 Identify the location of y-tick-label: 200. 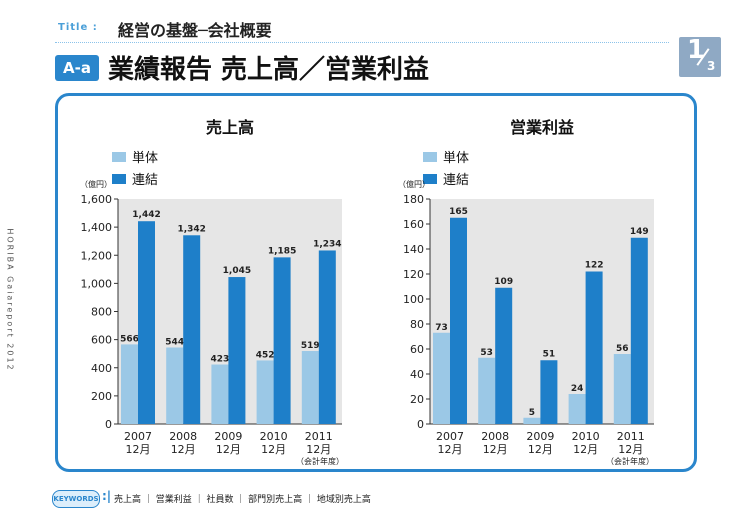
(101, 396).